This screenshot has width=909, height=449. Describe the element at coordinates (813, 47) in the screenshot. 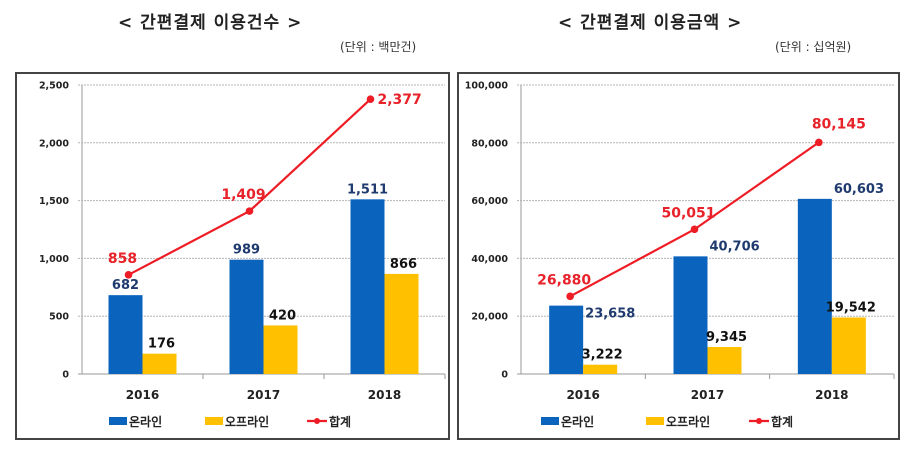

I see `chart-2-unit: (단위 : 십억원)` at that location.